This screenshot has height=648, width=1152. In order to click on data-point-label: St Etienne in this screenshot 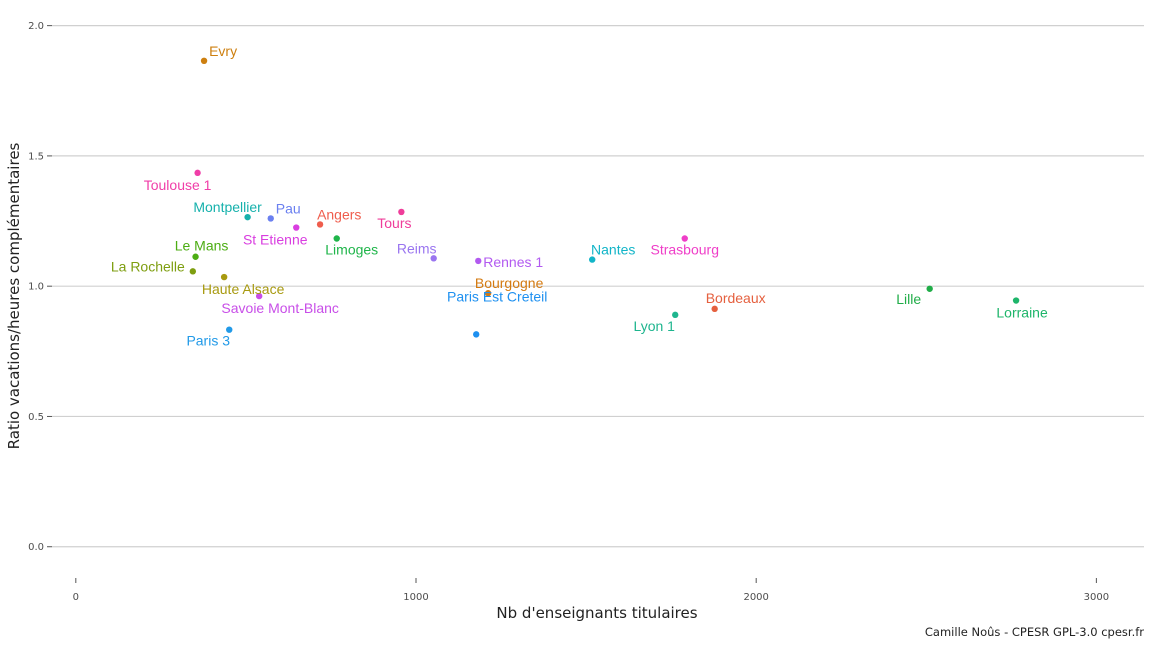, I will do `click(275, 240)`.